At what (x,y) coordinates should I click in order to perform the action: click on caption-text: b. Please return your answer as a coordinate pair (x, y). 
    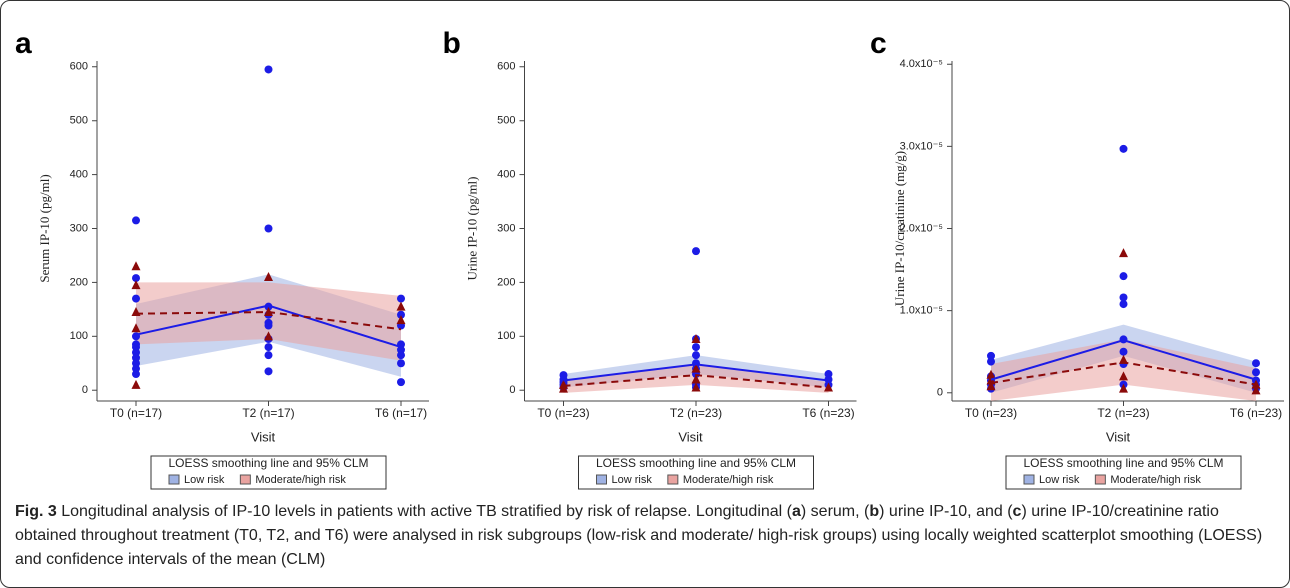
    Looking at the image, I should click on (874, 511).